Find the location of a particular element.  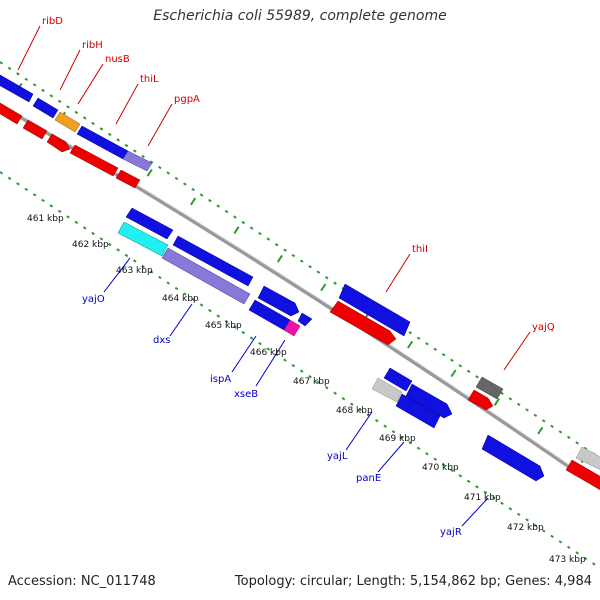

gene-panE-lower-feature is located at coordinates (418, 411).